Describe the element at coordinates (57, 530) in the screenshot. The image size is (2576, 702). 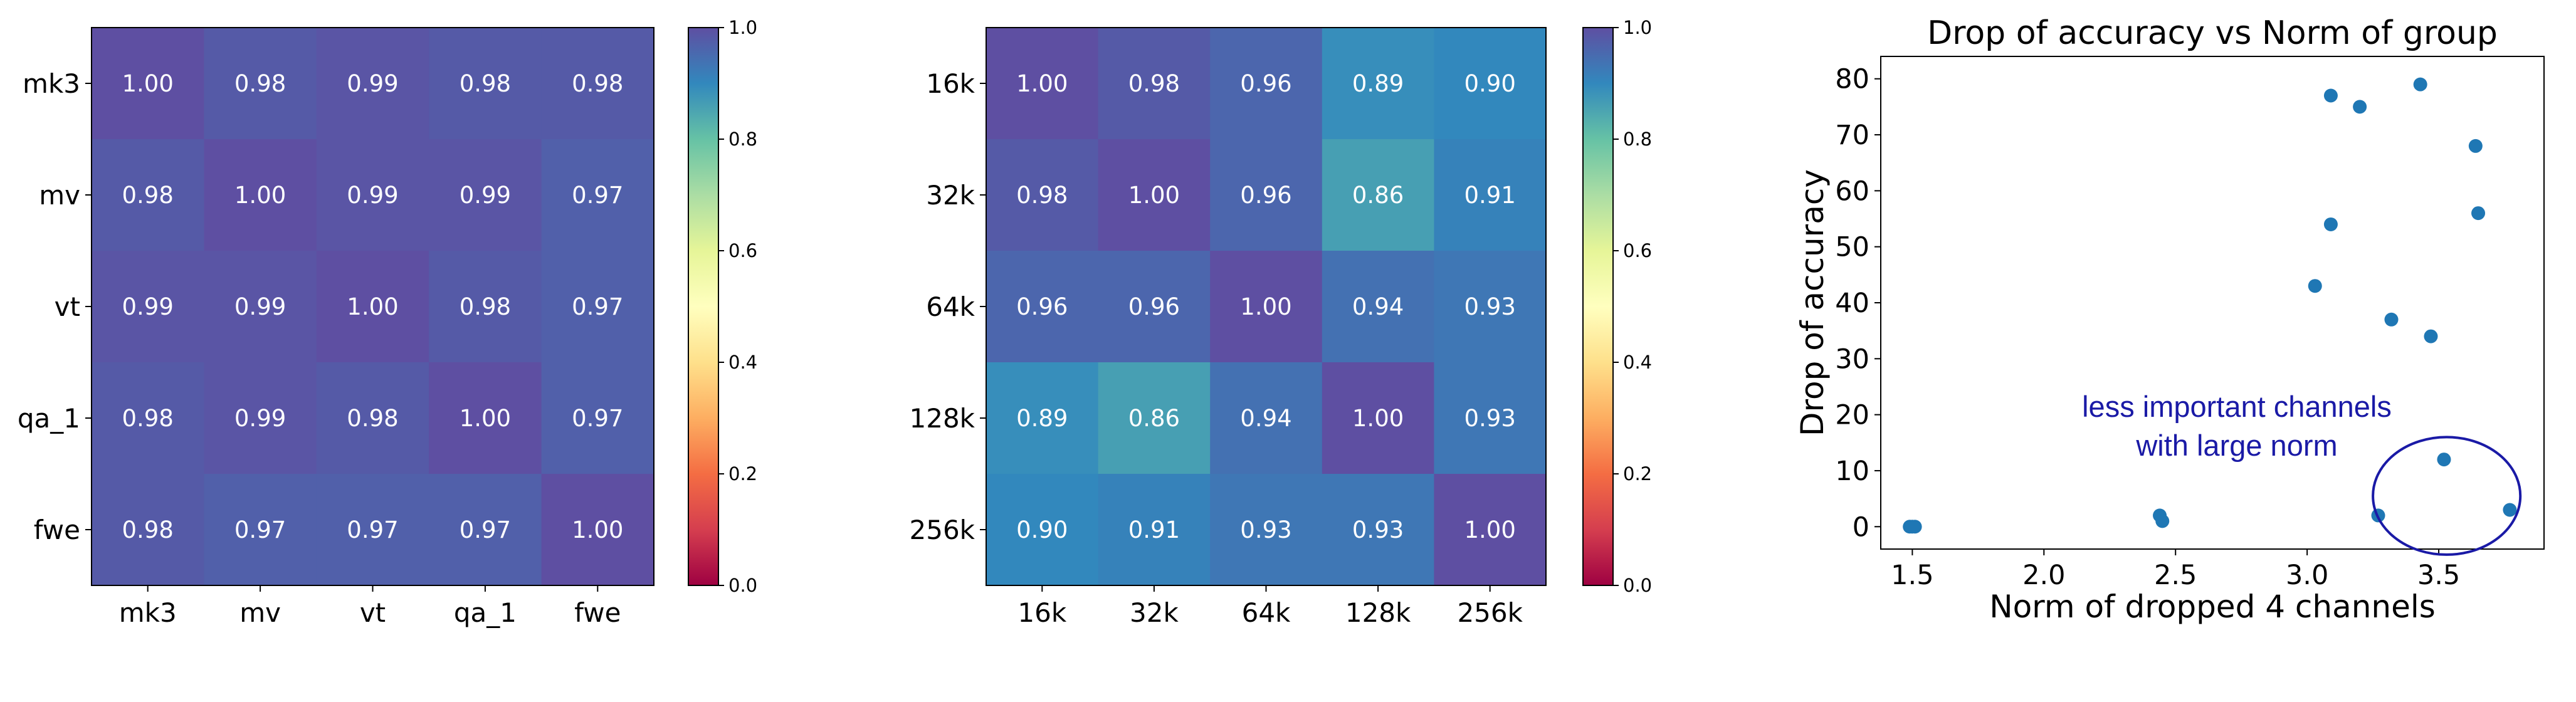
I see `row-label: fwe` at that location.